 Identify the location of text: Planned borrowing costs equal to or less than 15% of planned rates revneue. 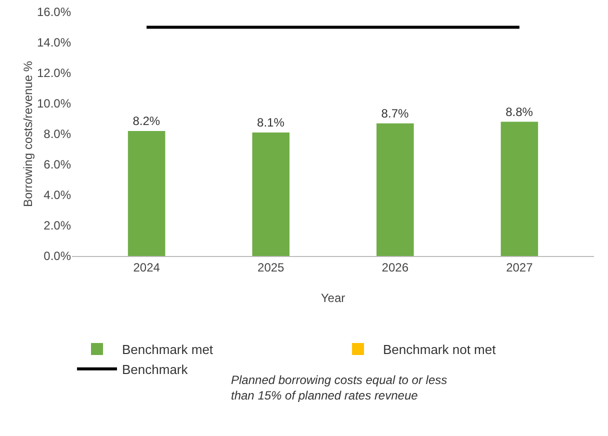
(339, 388).